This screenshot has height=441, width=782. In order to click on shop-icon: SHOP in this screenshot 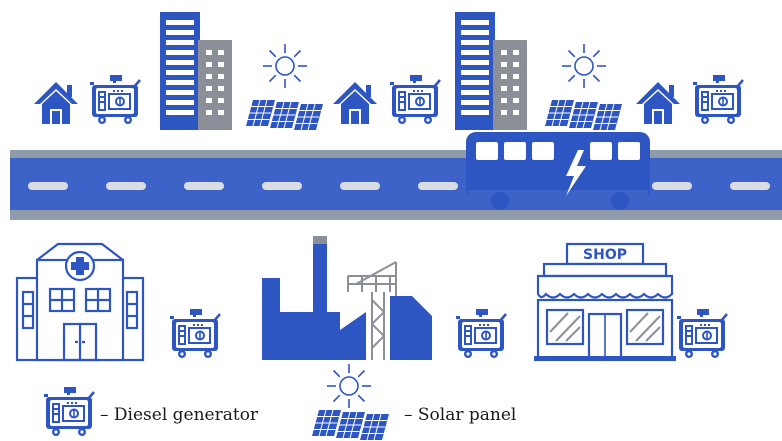, I will do `click(605, 301)`.